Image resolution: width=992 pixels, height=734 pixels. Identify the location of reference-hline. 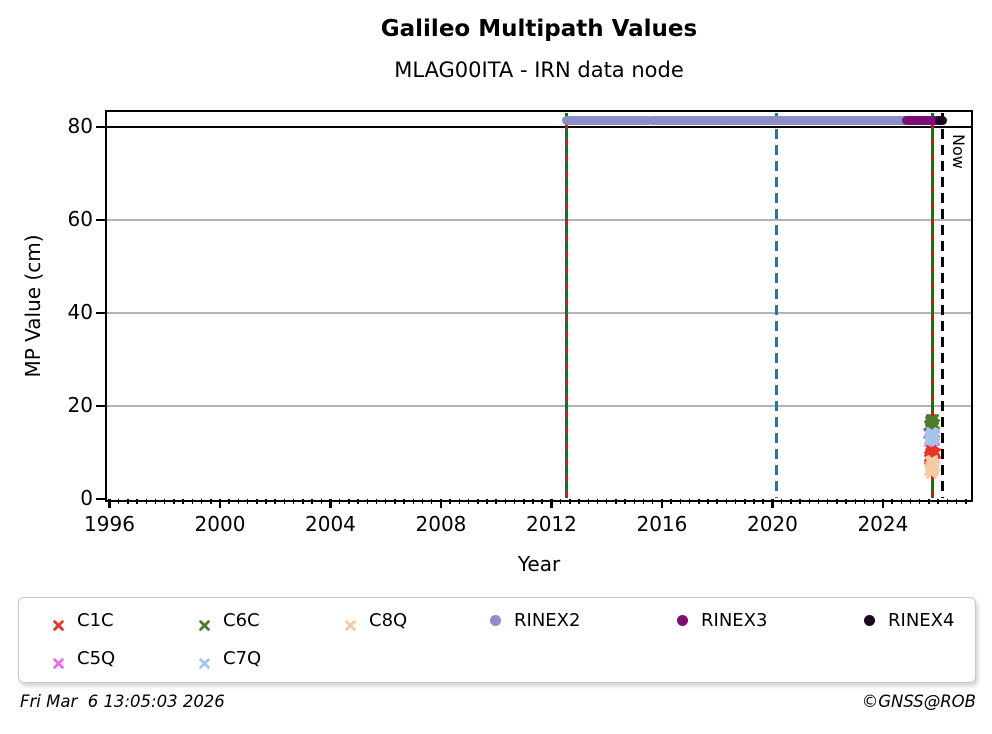
(539, 126).